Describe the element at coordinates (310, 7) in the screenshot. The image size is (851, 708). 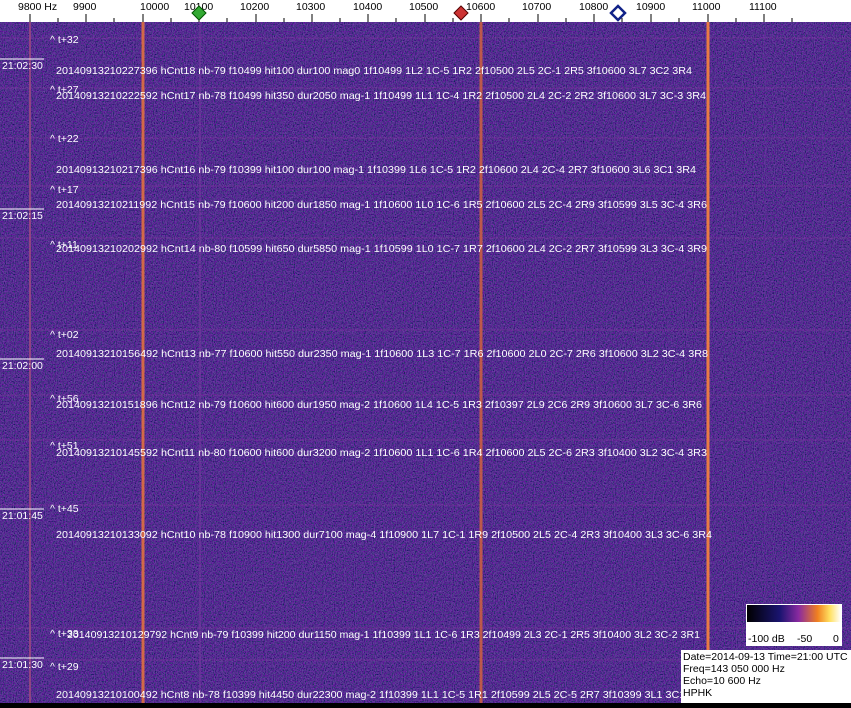
I see `freq-label: 10300` at that location.